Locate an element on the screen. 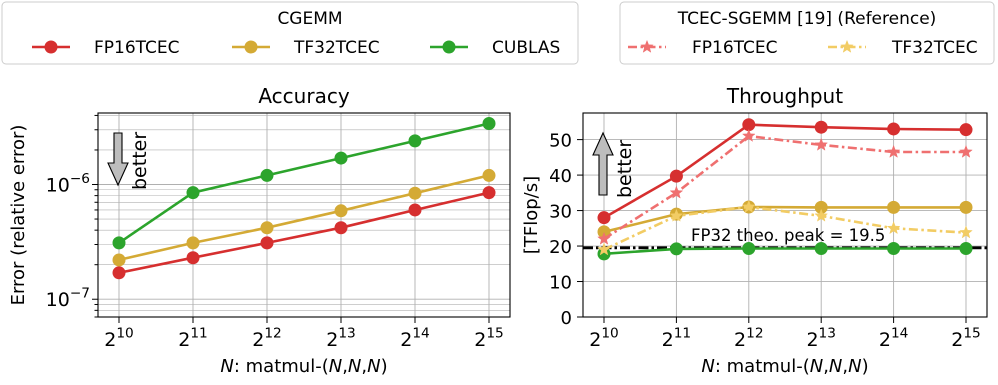 The width and height of the screenshot is (998, 385). y-tick-label: 10−6 is located at coordinates (68, 184).